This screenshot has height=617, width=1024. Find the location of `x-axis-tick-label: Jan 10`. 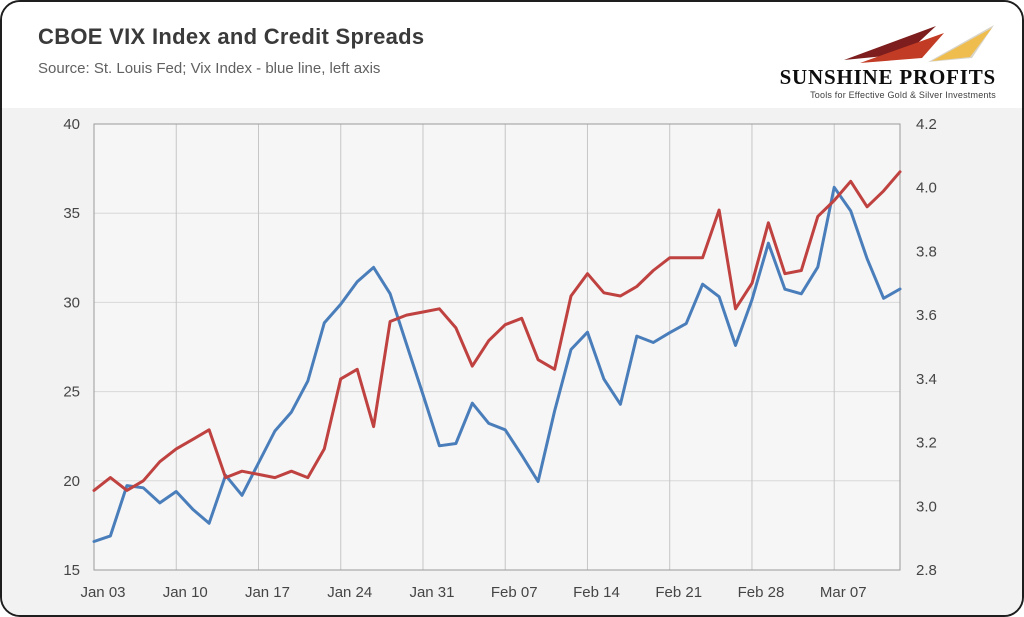

x-axis-tick-label: Jan 10 is located at coordinates (185, 592).